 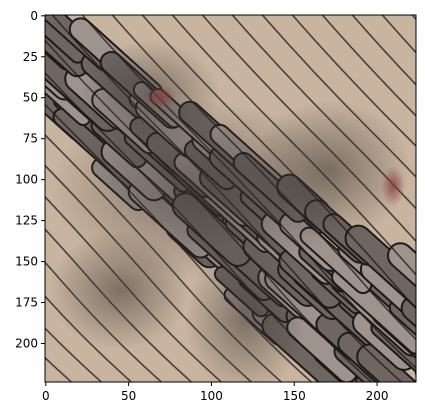 I want to click on red-face-patch, so click(x=160, y=97).